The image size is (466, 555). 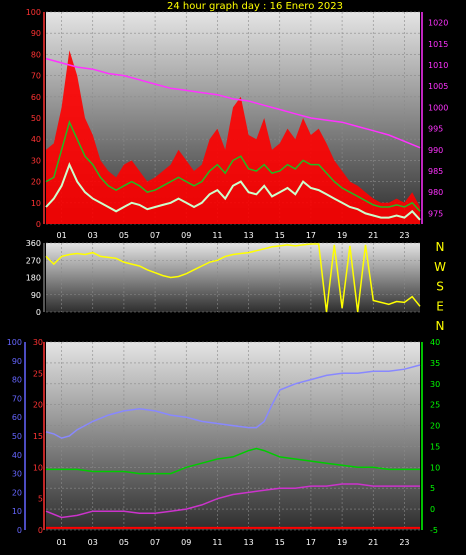 What do you see at coordinates (435, 467) in the screenshot?
I see `y-tick-label-right: 10` at bounding box center [435, 467].